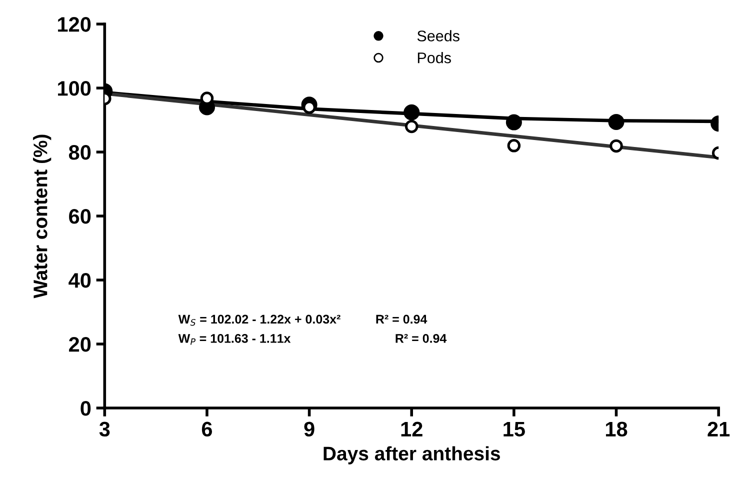 This screenshot has width=737, height=491. Describe the element at coordinates (79, 152) in the screenshot. I see `y-tick-label: 80` at that location.